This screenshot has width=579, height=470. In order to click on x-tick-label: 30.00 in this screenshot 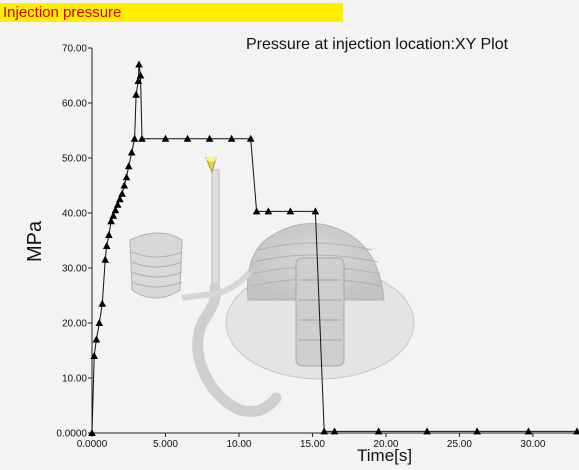, I will do `click(532, 444)`.